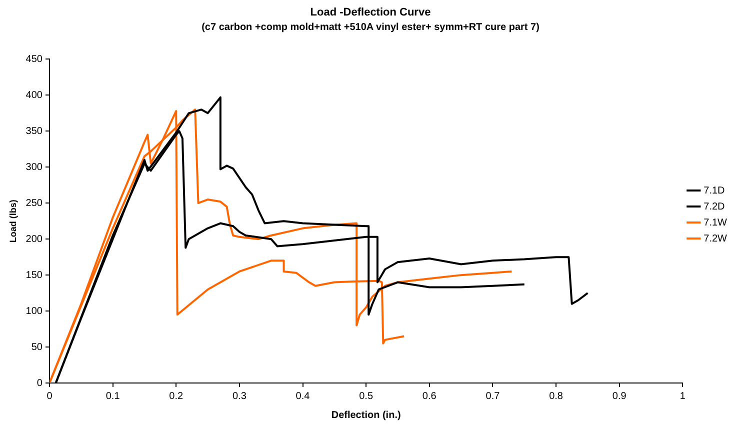  I want to click on y-tick-label: 350, so click(34, 131).